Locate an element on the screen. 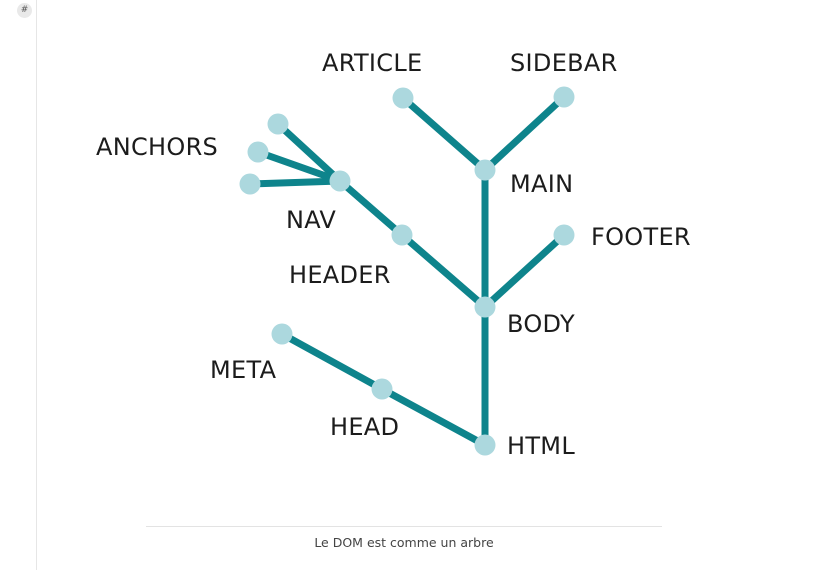  label-header: HEADER is located at coordinates (340, 275).